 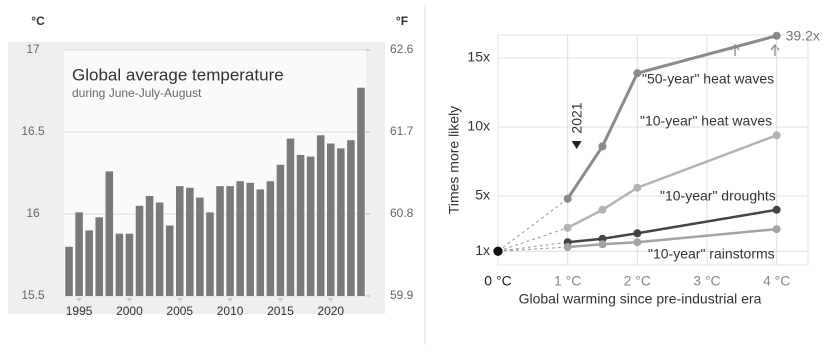 I want to click on y-tick-label: 16, so click(x=33, y=213).